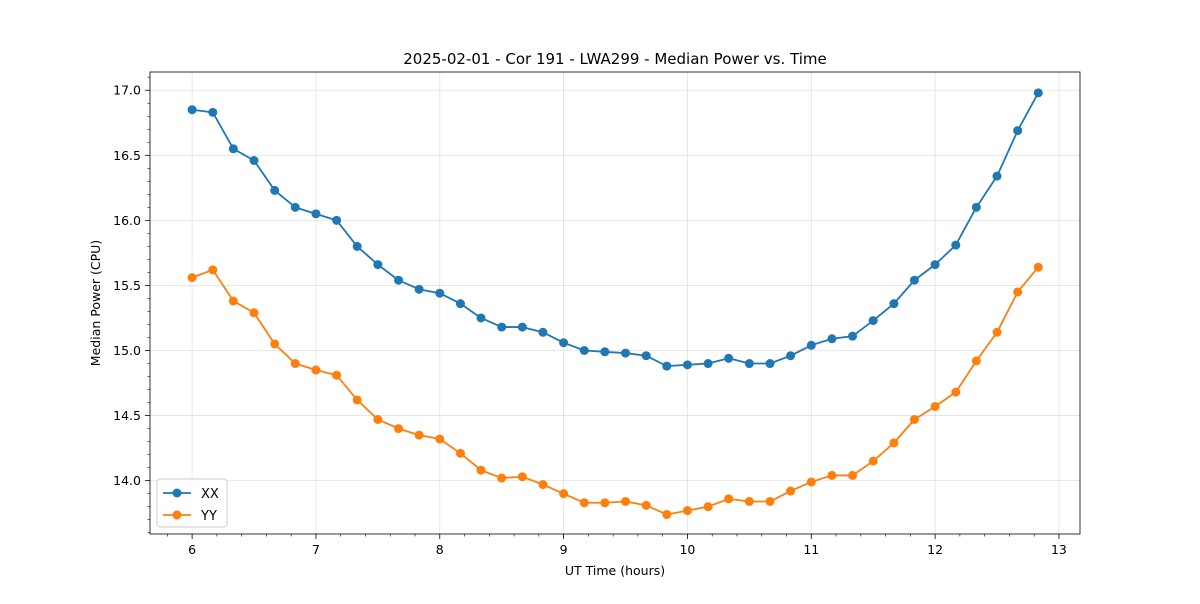 The width and height of the screenshot is (1200, 604). What do you see at coordinates (127, 415) in the screenshot?
I see `y-tick-label: 14.5` at bounding box center [127, 415].